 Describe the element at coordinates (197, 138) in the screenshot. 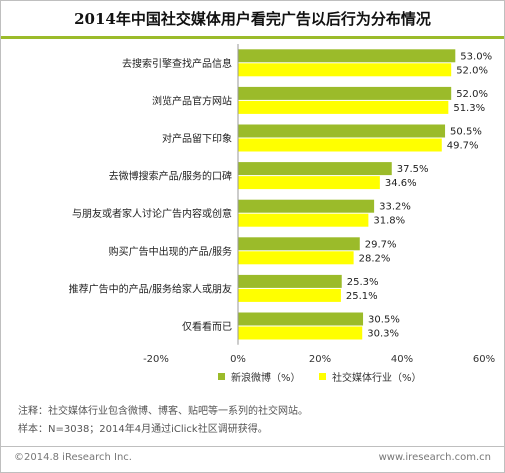

I see `category-label: 对产品留下印象` at that location.